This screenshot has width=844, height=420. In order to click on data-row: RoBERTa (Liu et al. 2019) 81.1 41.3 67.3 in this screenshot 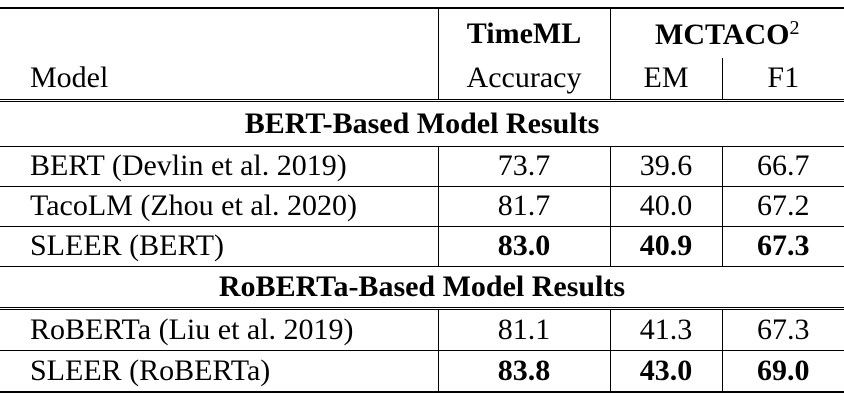, I will do `click(422, 328)`.